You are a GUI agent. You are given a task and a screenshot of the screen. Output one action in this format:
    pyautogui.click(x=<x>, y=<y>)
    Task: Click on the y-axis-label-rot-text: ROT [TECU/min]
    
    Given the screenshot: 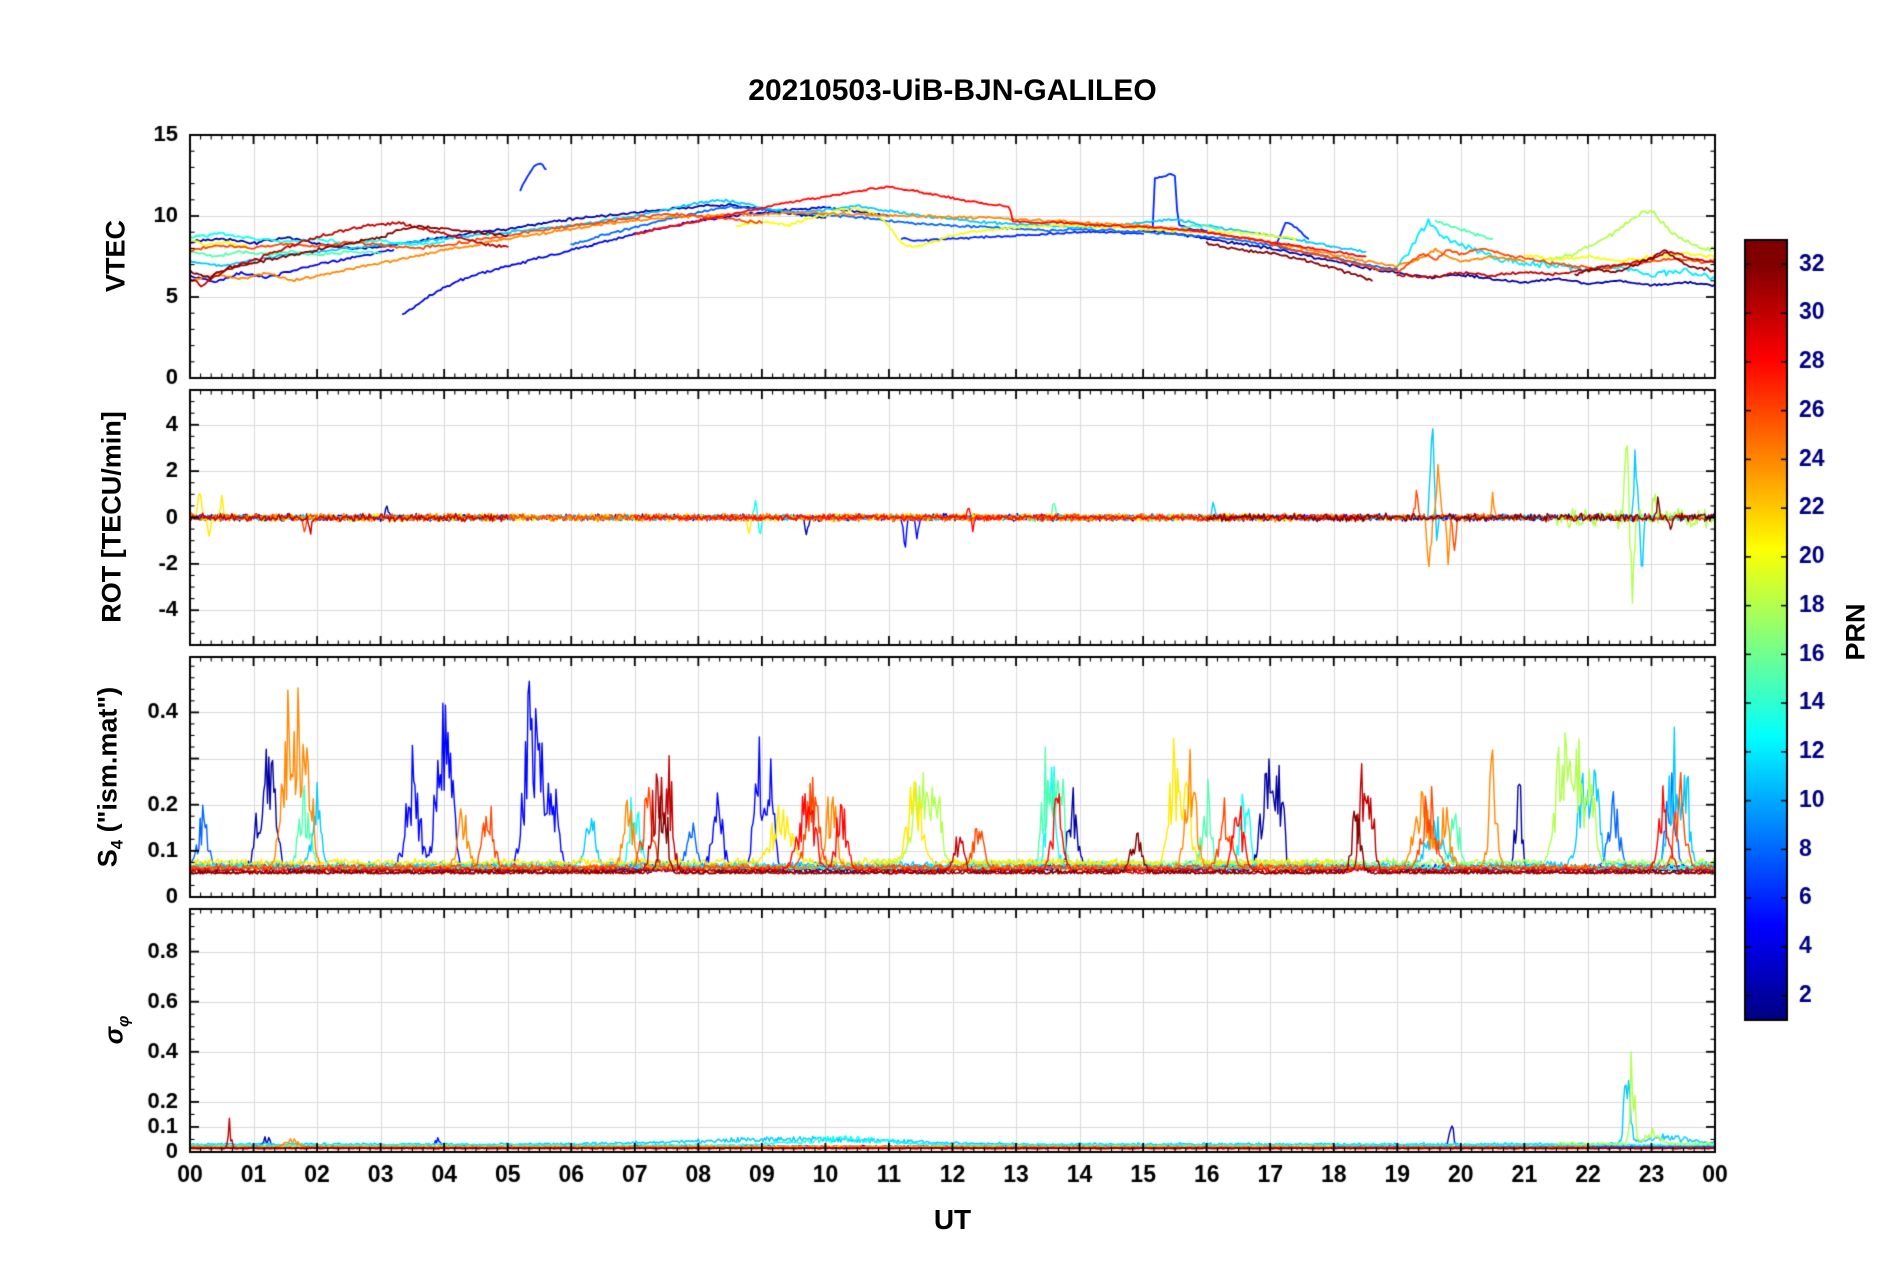 What is the action you would take?
    pyautogui.click(x=111, y=517)
    